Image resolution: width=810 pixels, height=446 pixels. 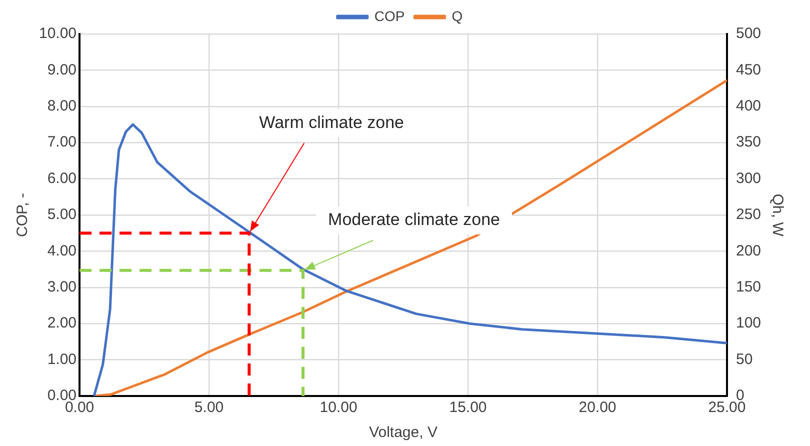 What do you see at coordinates (62, 215) in the screenshot?
I see `y-tick-label: 5.00` at bounding box center [62, 215].